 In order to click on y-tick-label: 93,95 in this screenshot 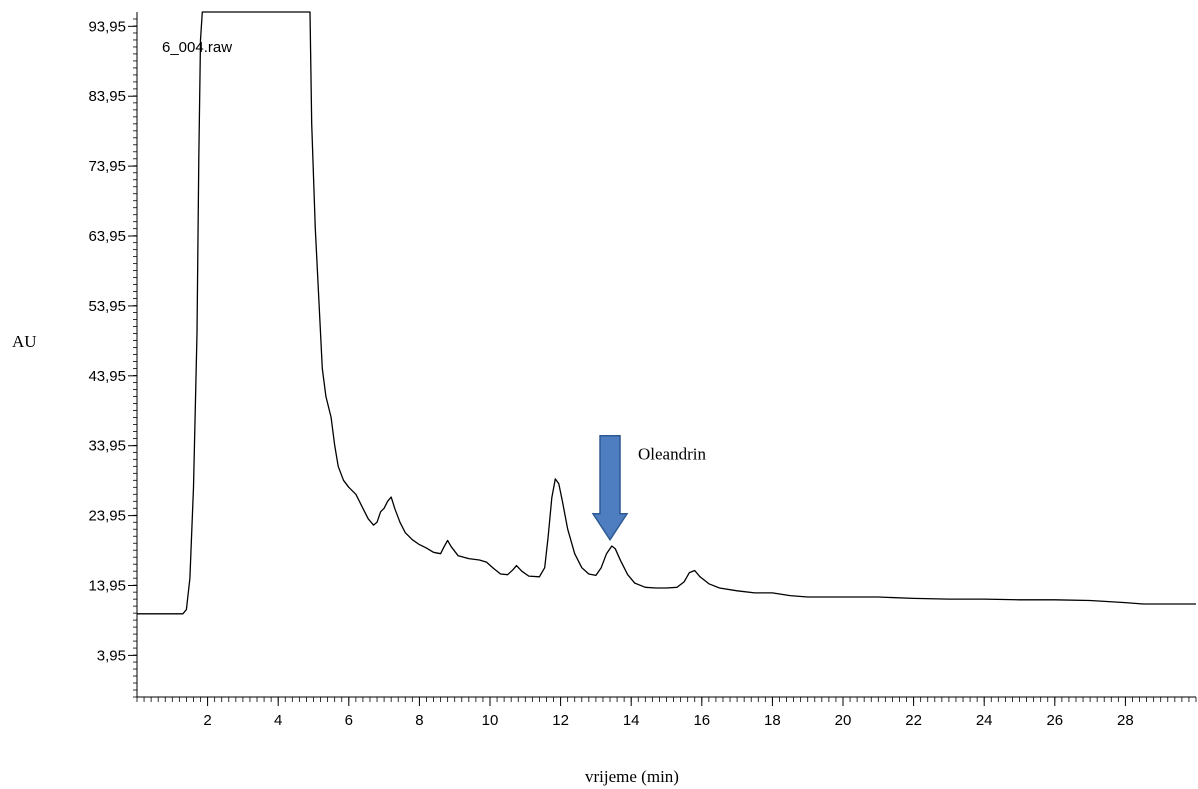, I will do `click(107, 26)`.